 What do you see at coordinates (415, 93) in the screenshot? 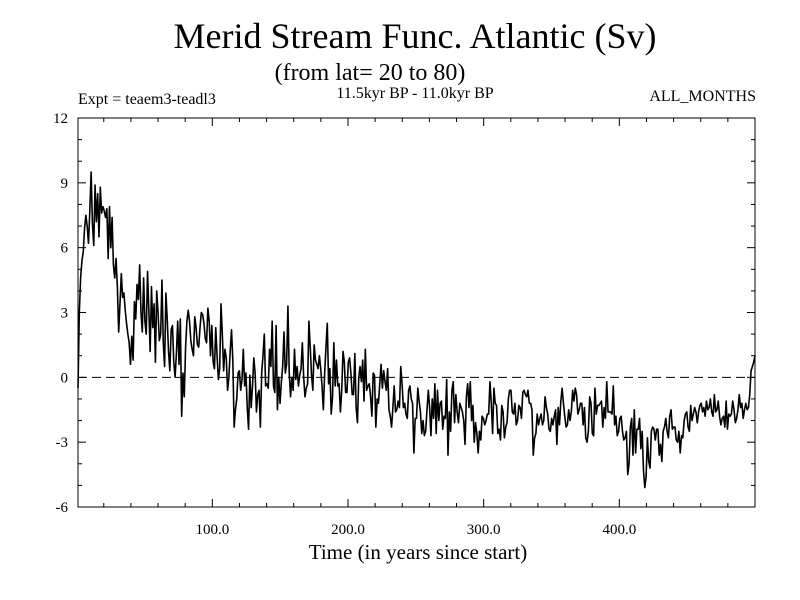
I see `period-label: 11.5kyr BP - 11.0kyr BP` at bounding box center [415, 93].